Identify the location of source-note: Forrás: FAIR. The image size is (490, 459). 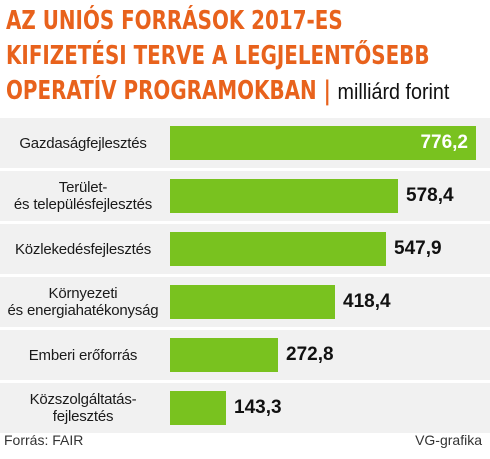
(44, 440).